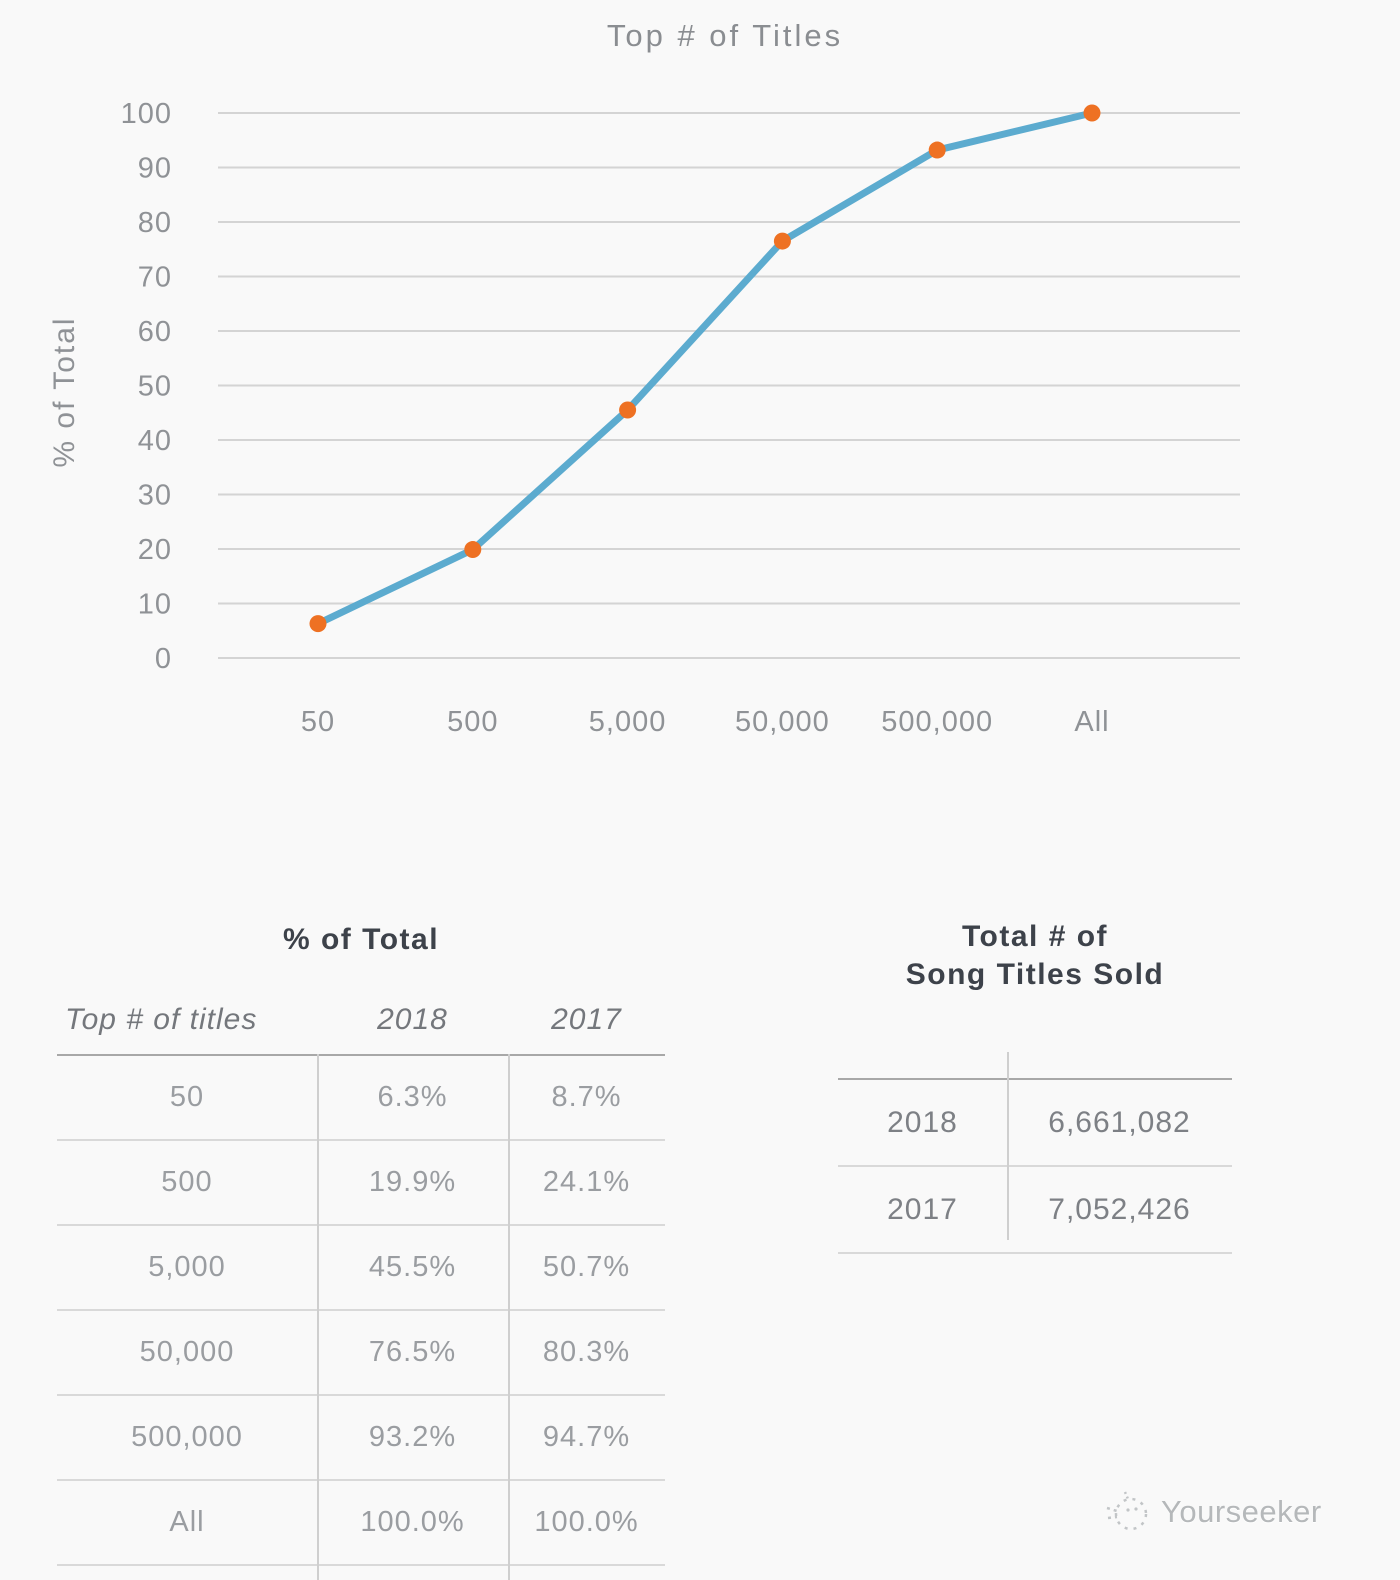 The image size is (1400, 1580). What do you see at coordinates (187, 1522) in the screenshot?
I see `table-cell: All` at bounding box center [187, 1522].